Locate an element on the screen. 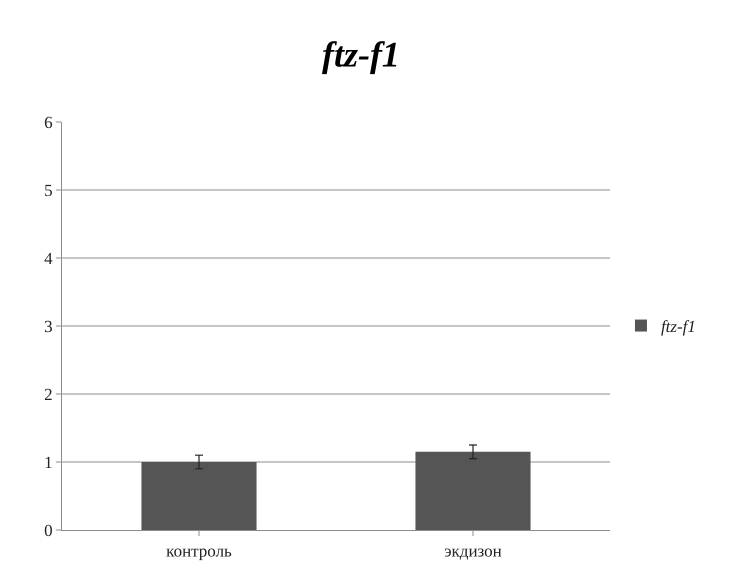  legend-label: ftz-f1 is located at coordinates (678, 326).